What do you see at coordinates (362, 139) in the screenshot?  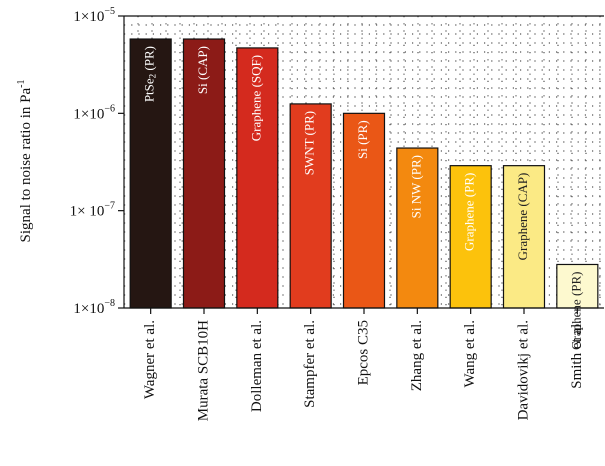 I see `bar-label: Si (PR)` at bounding box center [362, 139].